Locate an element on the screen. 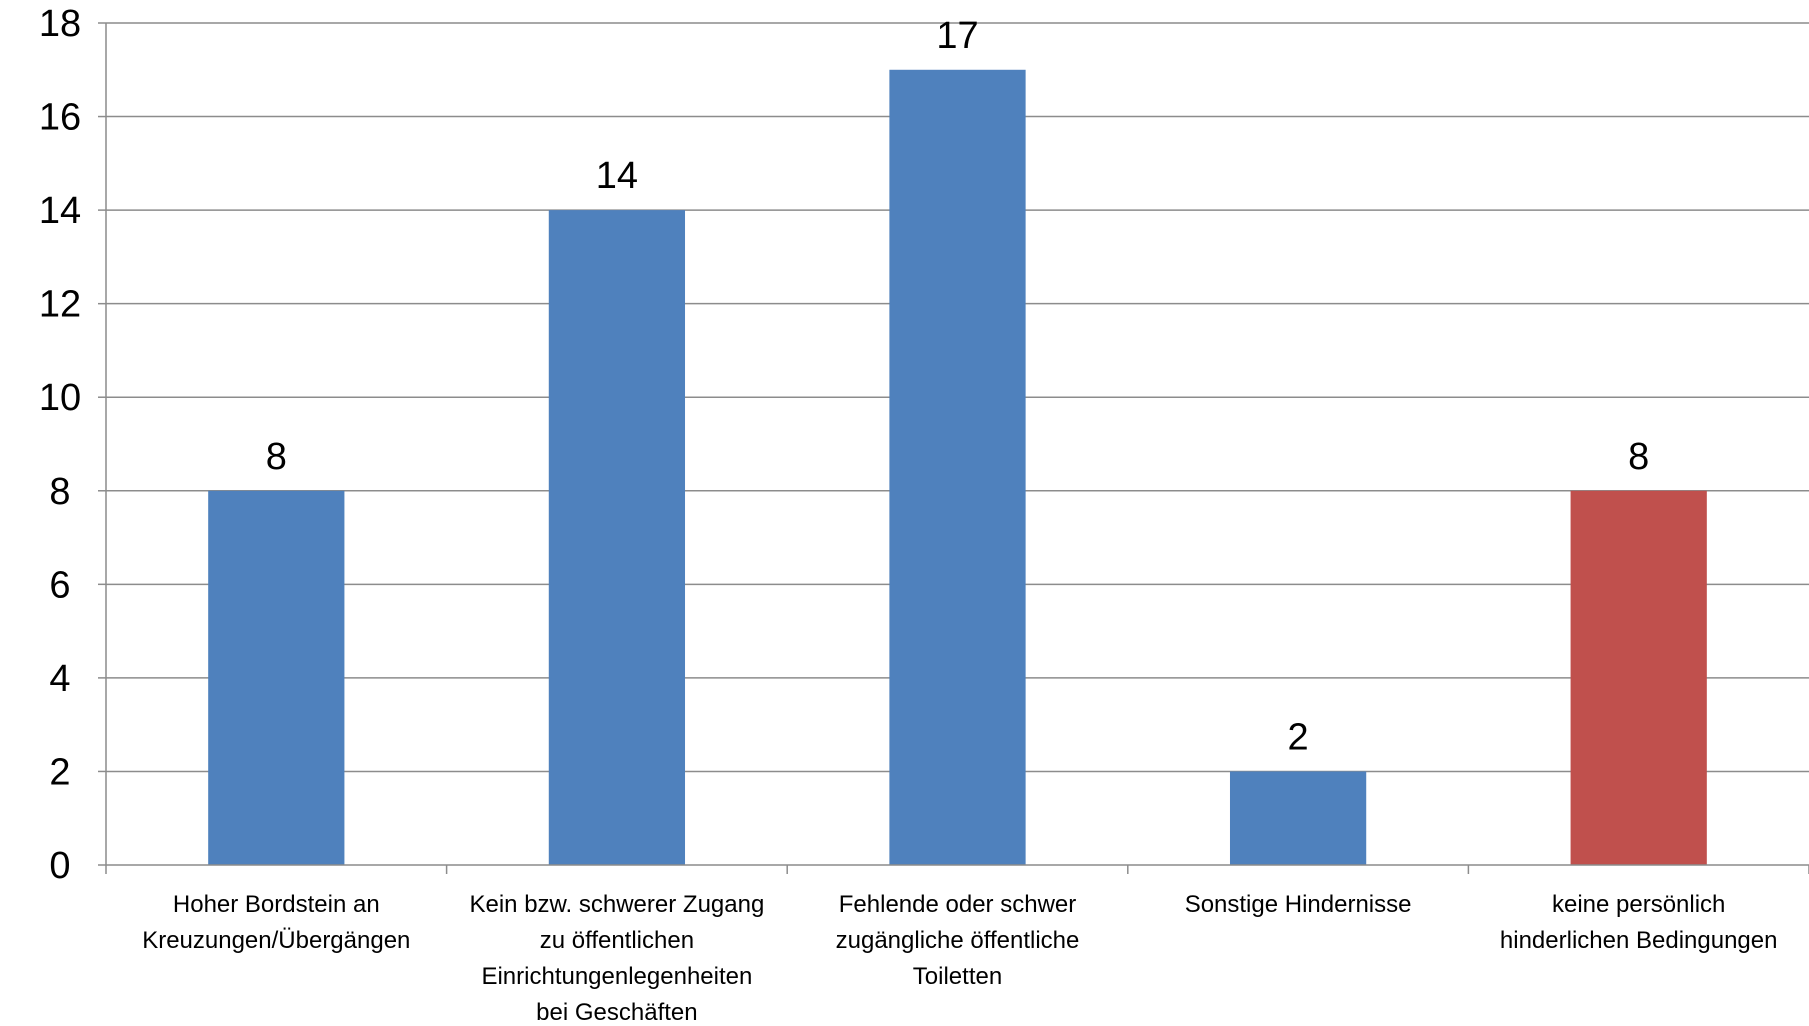 The image size is (1809, 1026). data-label: 17 is located at coordinates (957, 36).